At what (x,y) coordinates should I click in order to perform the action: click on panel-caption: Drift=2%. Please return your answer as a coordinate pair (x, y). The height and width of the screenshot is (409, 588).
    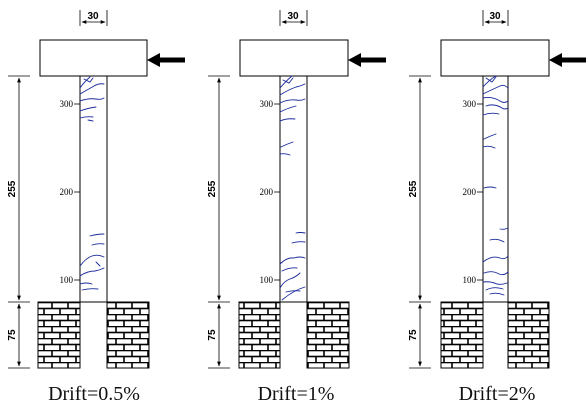
    Looking at the image, I should click on (497, 394).